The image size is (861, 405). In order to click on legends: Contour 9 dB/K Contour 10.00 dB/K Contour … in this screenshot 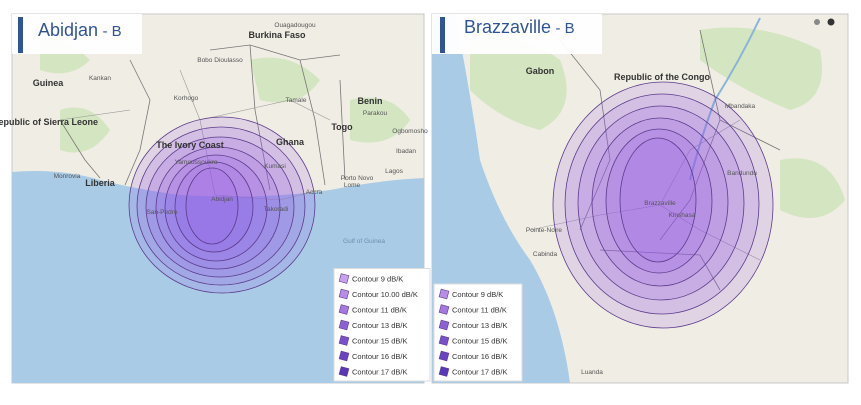, I will do `click(428, 325)`.